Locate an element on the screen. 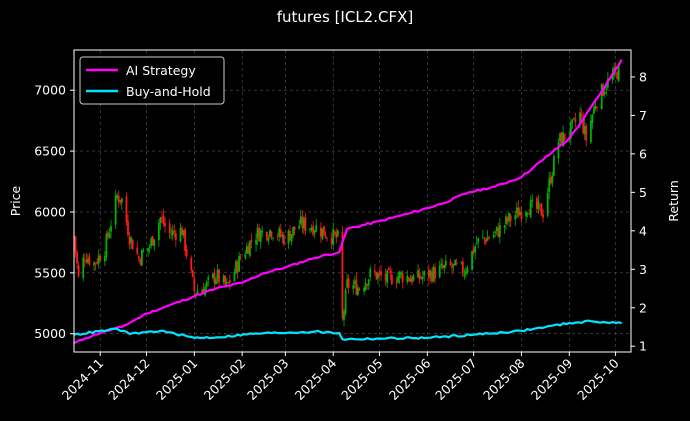  y-right-tick-label: 8 is located at coordinates (643, 76).